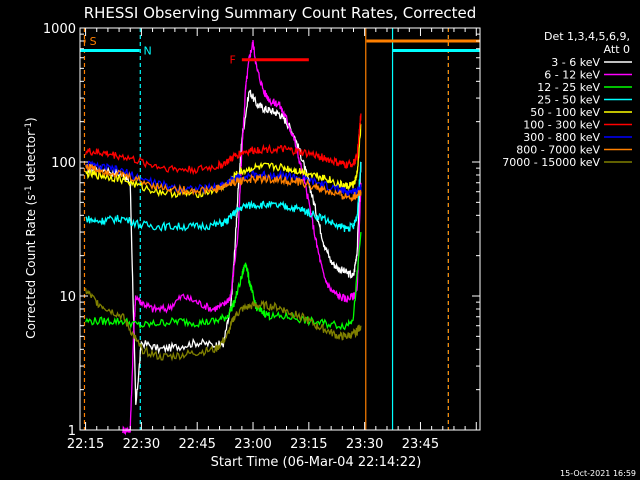 This screenshot has height=480, width=640. Describe the element at coordinates (93, 41) in the screenshot. I see `state-bar-label-0: S` at that location.